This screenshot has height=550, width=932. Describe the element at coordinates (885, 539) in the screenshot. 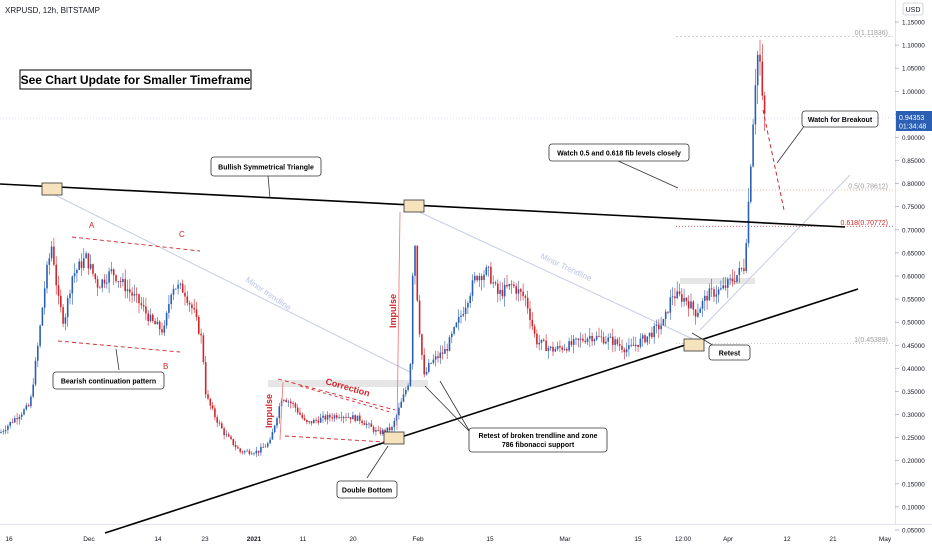

I see `time-tick-label: May` at that location.